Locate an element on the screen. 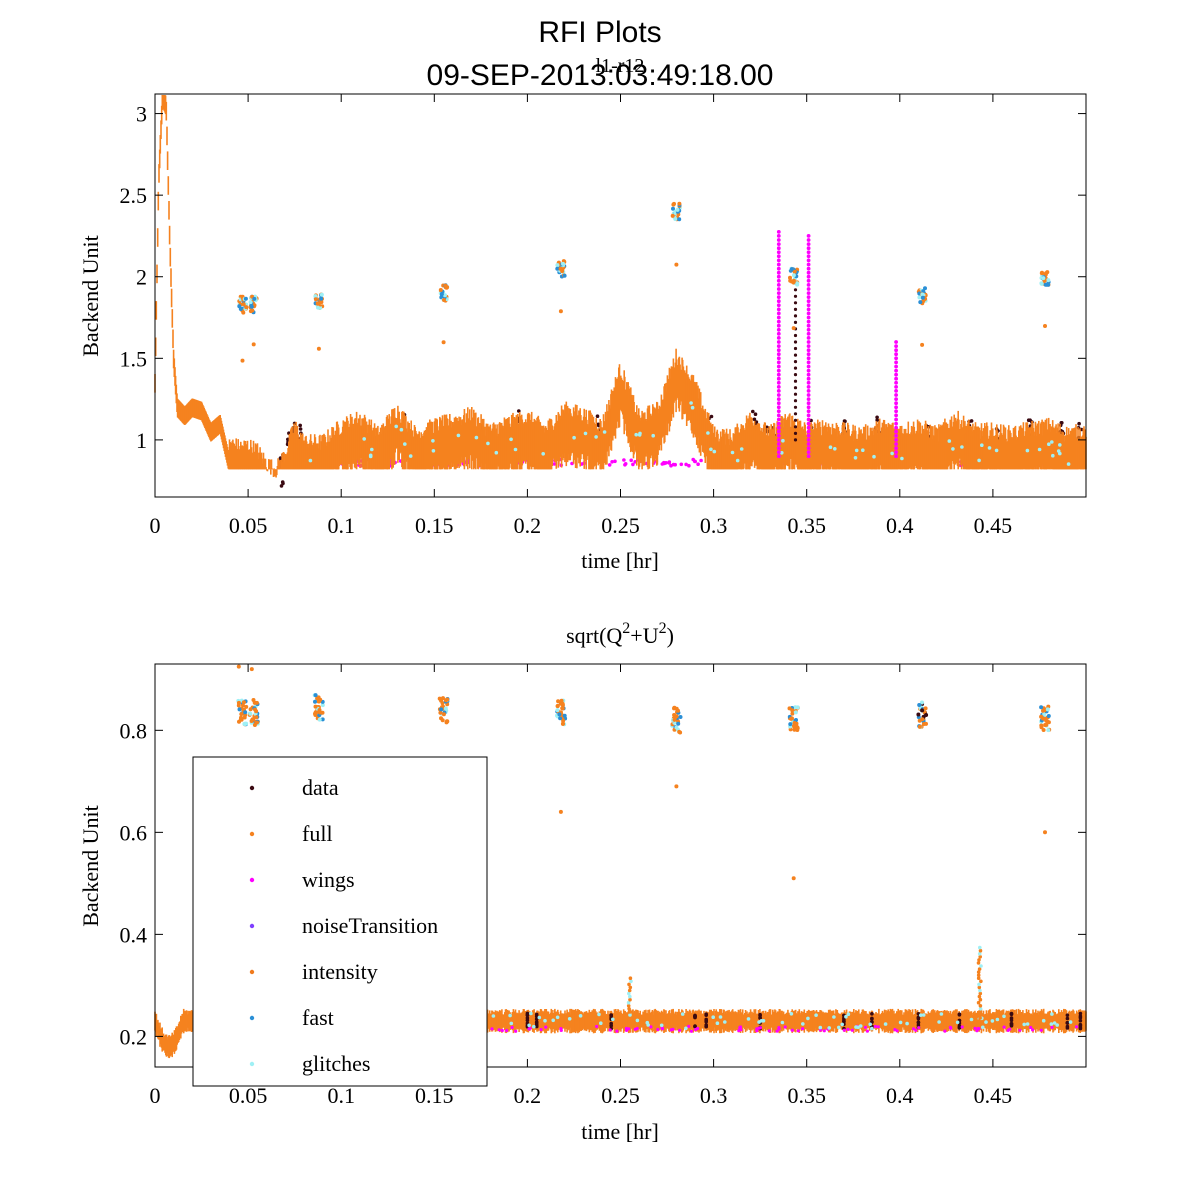  x-tick-label: 0.1 is located at coordinates (341, 1095).